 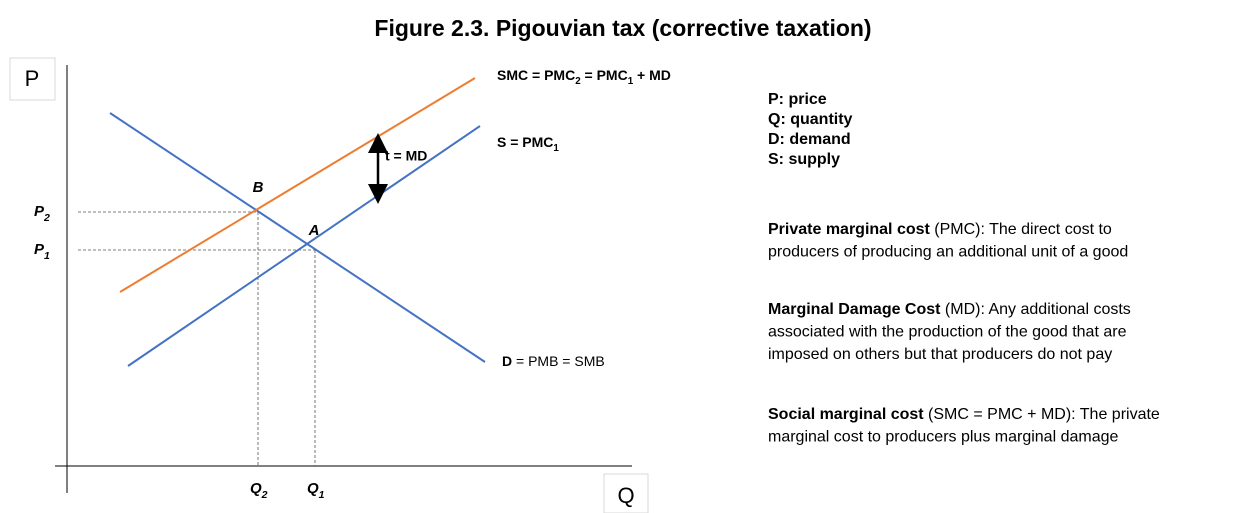 I want to click on note-term: Marginal Damage Cost, so click(x=854, y=309).